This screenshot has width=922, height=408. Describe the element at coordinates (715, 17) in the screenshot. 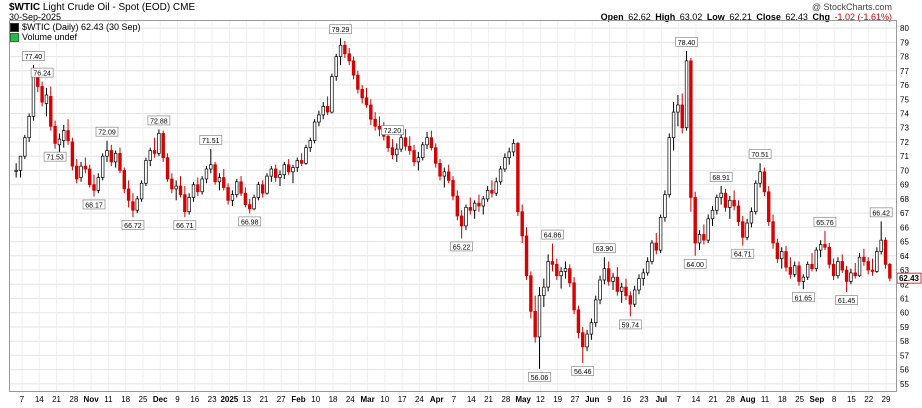

I see `low-label: Low` at that location.